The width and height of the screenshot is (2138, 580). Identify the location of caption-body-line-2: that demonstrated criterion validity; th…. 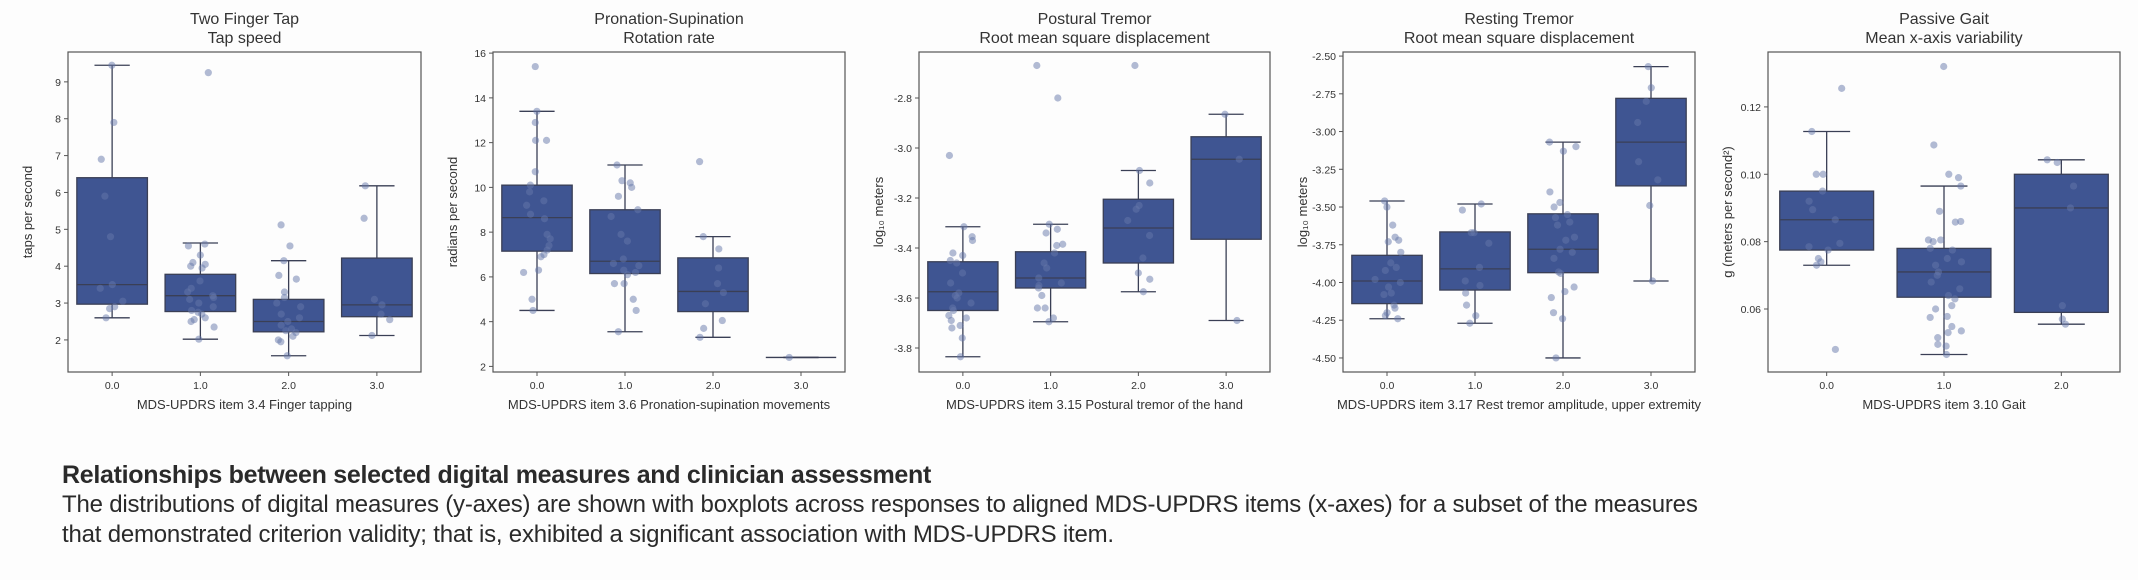
(588, 534).